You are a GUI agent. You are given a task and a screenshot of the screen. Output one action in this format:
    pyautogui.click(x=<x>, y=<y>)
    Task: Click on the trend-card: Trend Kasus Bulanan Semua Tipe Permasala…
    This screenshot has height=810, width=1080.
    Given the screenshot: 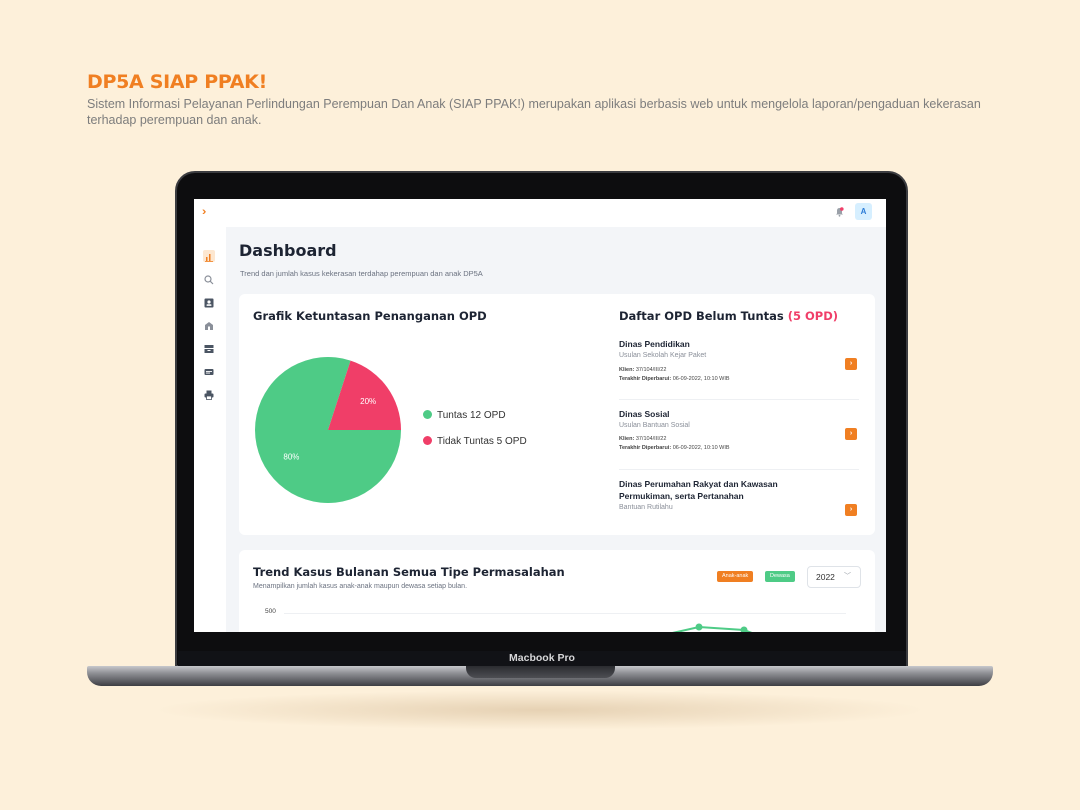 What is the action you would take?
    pyautogui.click(x=557, y=591)
    